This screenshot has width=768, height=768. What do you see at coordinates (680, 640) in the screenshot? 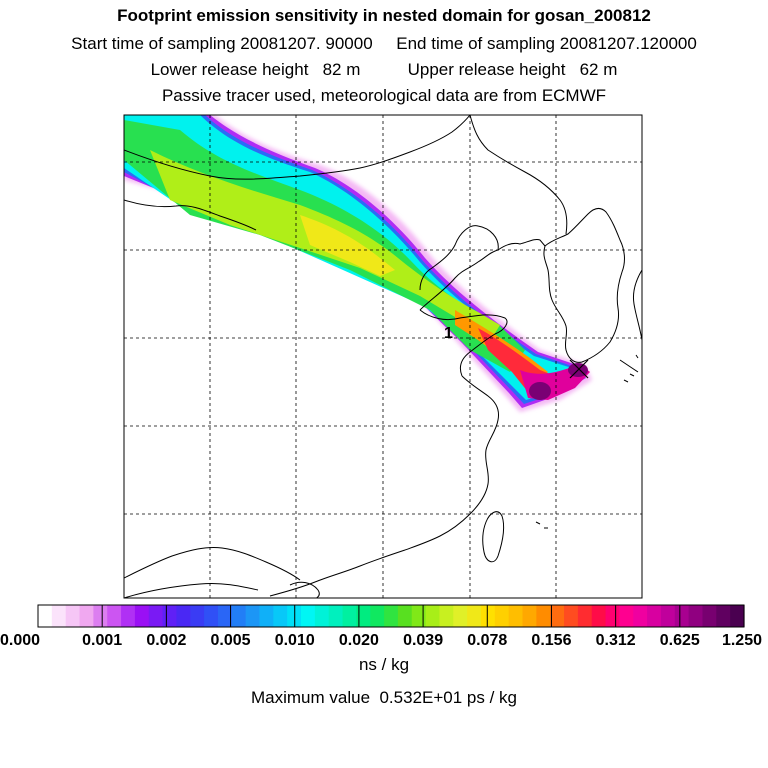
I see `colorbar-tick-label: 0.625` at bounding box center [680, 640].